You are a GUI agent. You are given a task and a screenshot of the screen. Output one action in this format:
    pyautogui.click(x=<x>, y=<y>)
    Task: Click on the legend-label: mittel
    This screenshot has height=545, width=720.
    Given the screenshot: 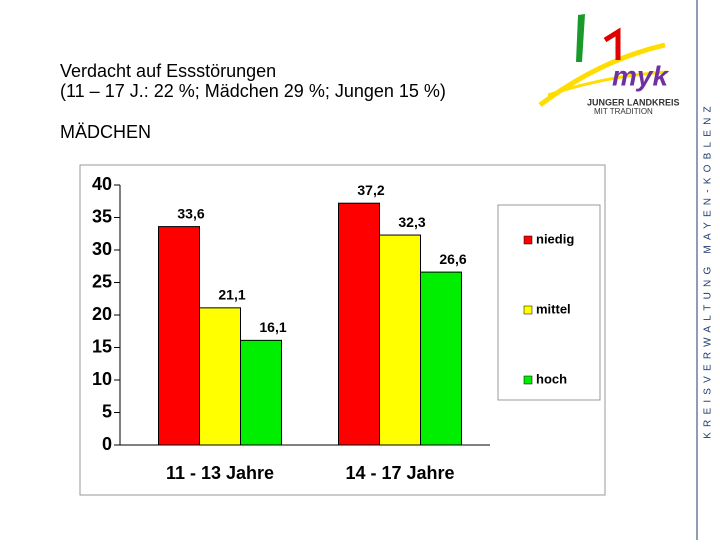 What is the action you would take?
    pyautogui.click(x=553, y=308)
    